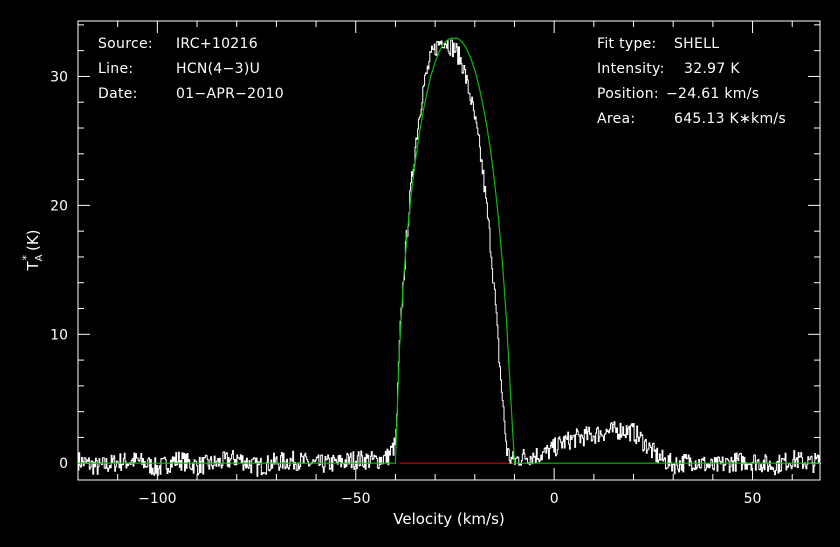 The image size is (840, 547). Describe the element at coordinates (628, 94) in the screenshot. I see `position-label: Position:` at that location.